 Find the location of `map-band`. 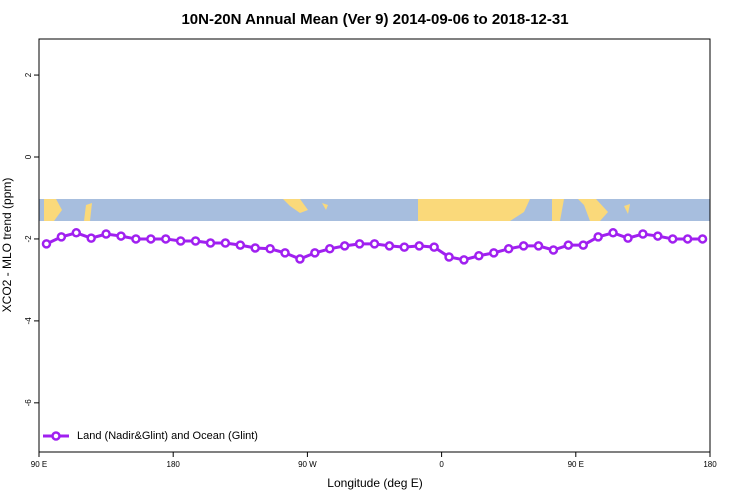

map-band is located at coordinates (374, 210).